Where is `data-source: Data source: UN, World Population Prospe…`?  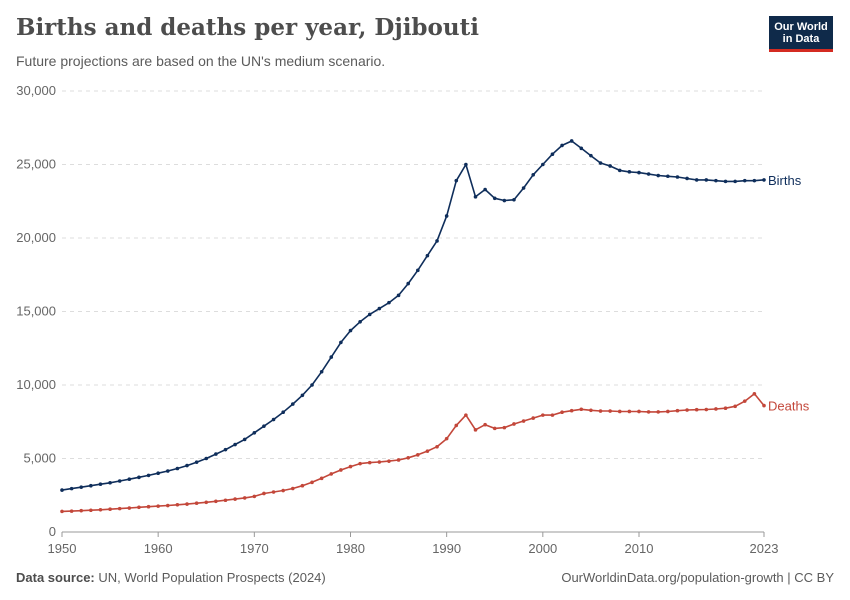 data-source: Data source: UN, World Population Prospe… is located at coordinates (171, 577).